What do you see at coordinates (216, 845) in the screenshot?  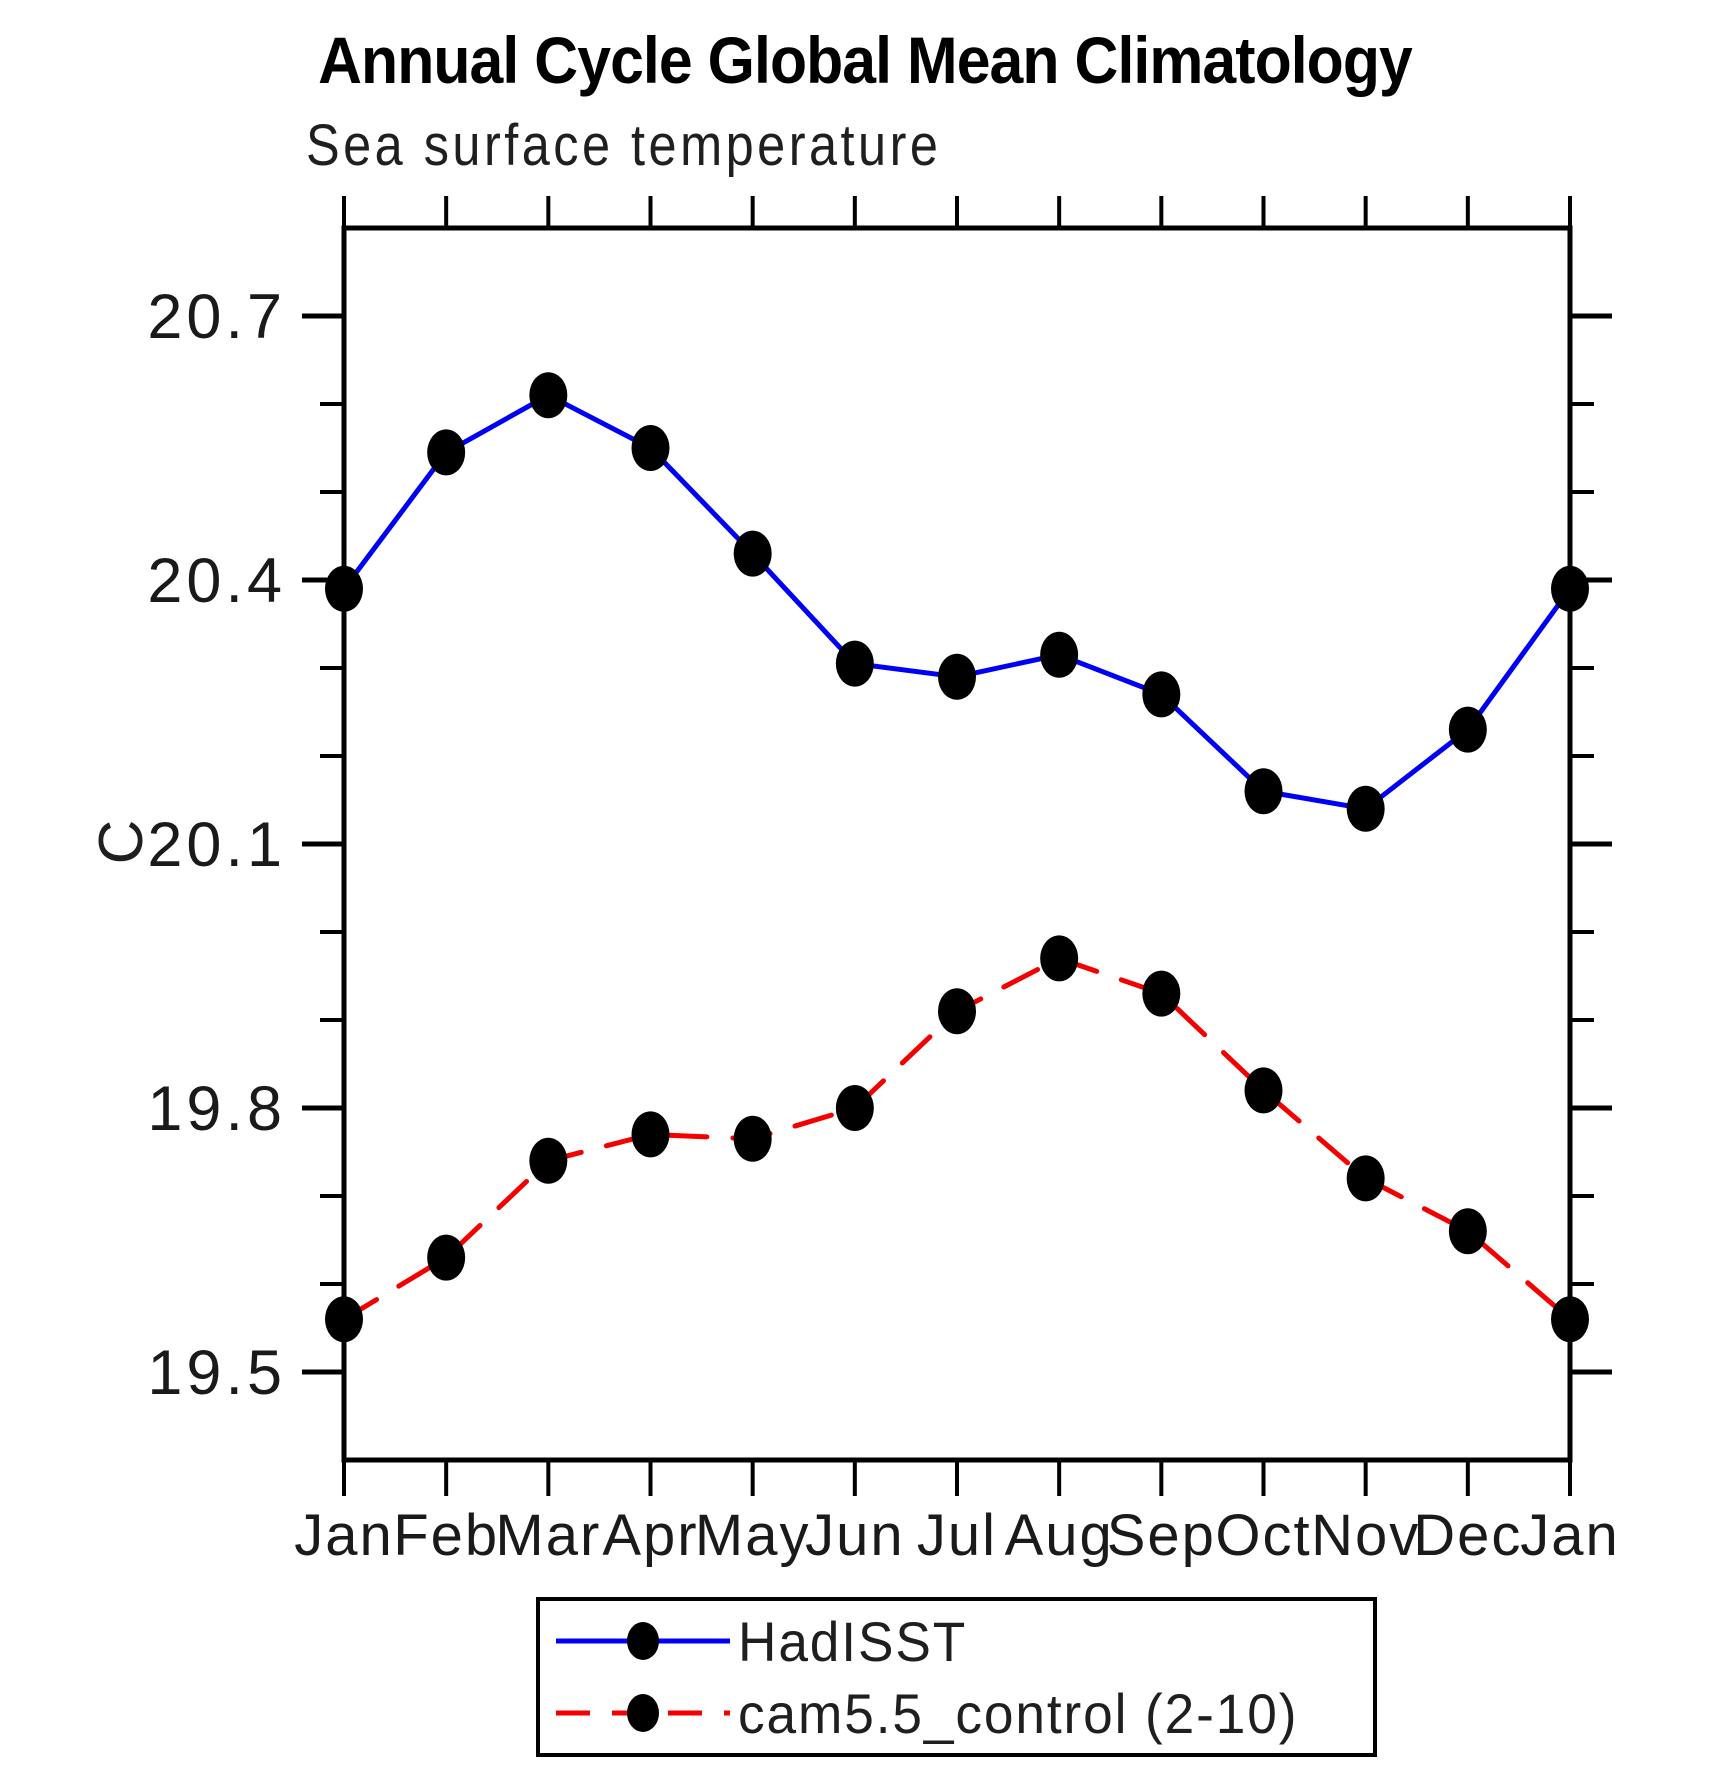 I see `y-tick-label: 20.1` at bounding box center [216, 845].